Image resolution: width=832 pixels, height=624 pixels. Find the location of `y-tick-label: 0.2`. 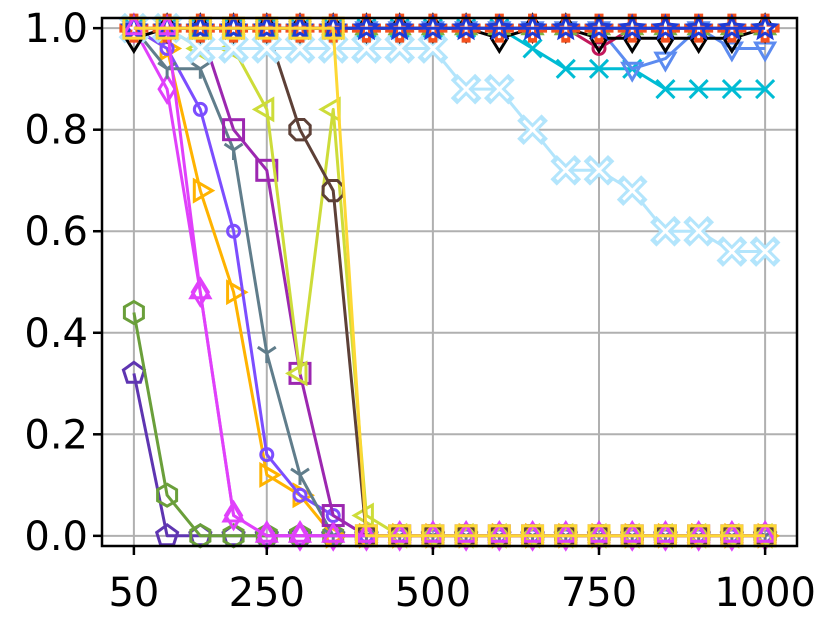

y-tick-label: 0.2 is located at coordinates (56, 435).